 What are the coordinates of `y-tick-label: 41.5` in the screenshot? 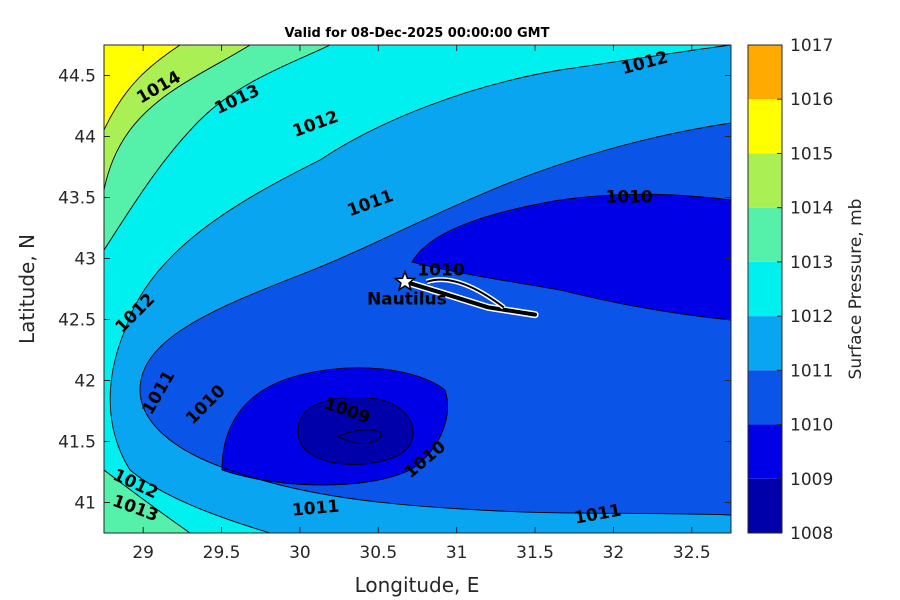 It's located at (77, 443).